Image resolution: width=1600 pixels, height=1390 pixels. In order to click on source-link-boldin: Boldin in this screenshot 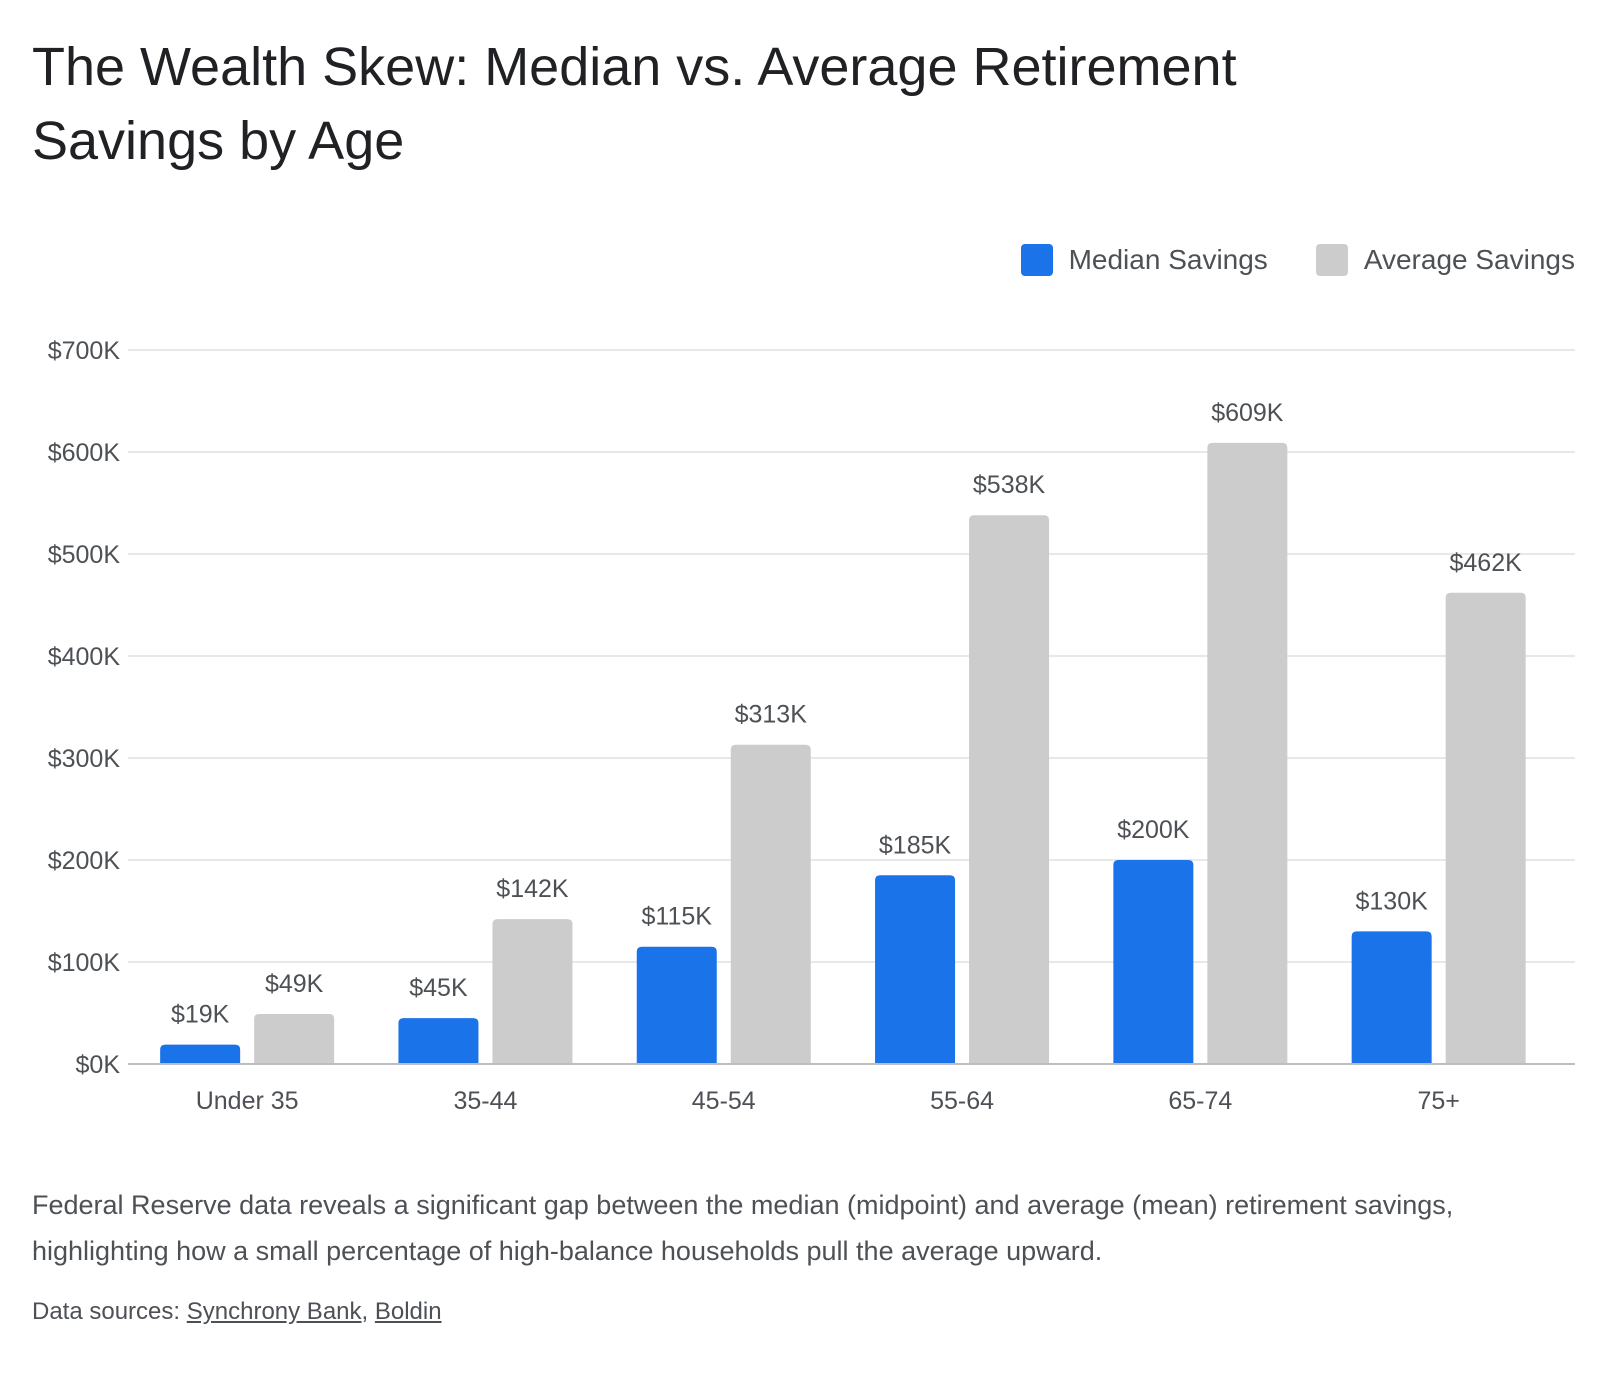, I will do `click(408, 1311)`.